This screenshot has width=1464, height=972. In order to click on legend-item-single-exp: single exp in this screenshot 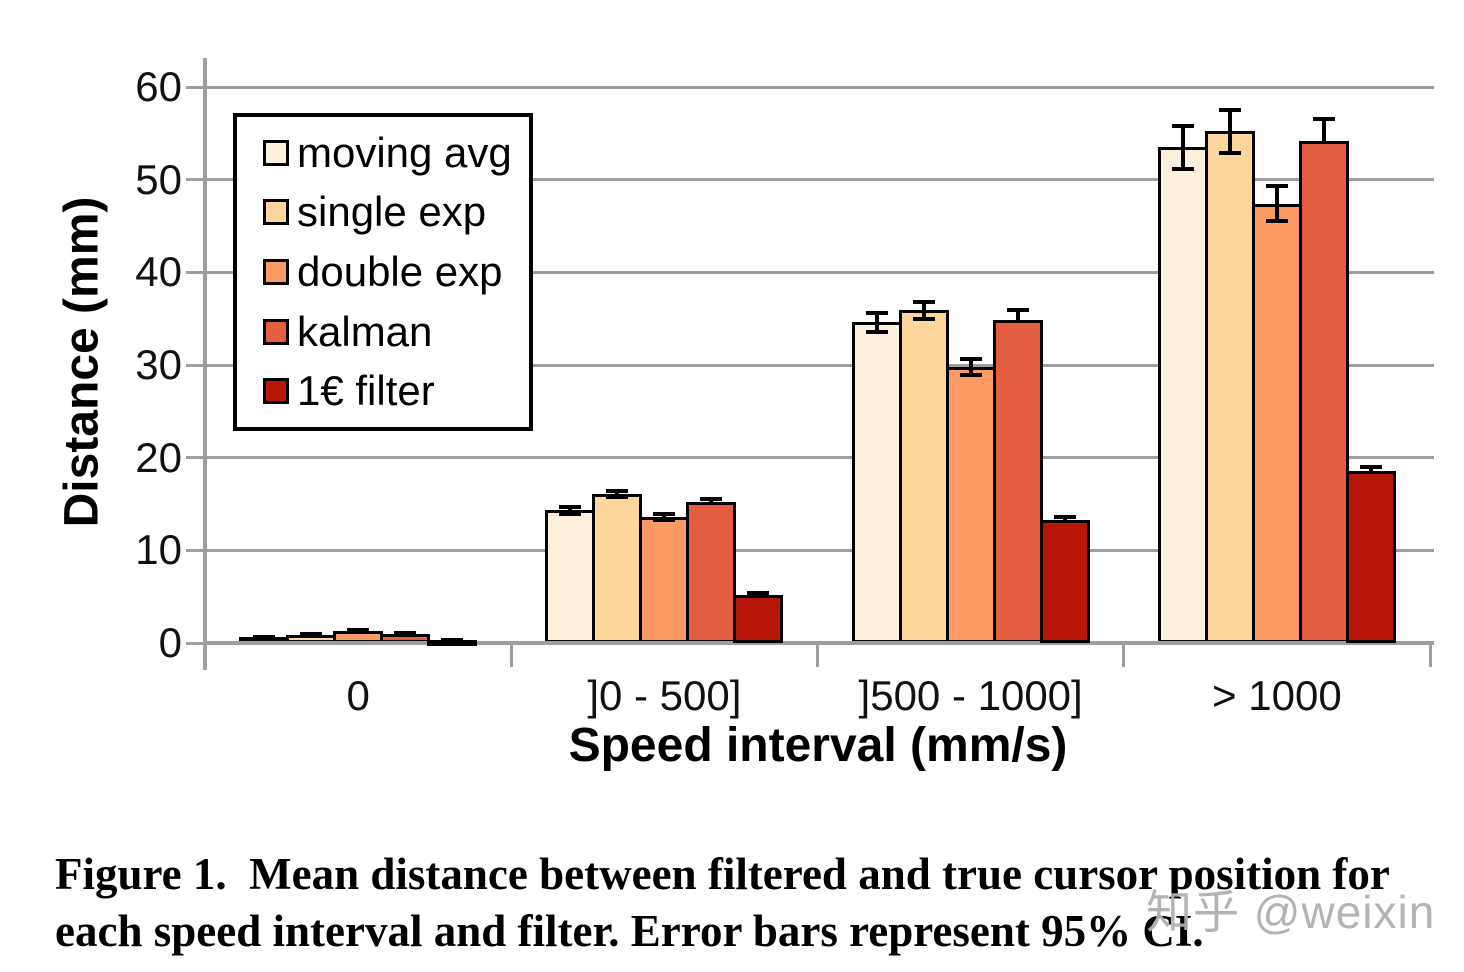, I will do `click(396, 212)`.